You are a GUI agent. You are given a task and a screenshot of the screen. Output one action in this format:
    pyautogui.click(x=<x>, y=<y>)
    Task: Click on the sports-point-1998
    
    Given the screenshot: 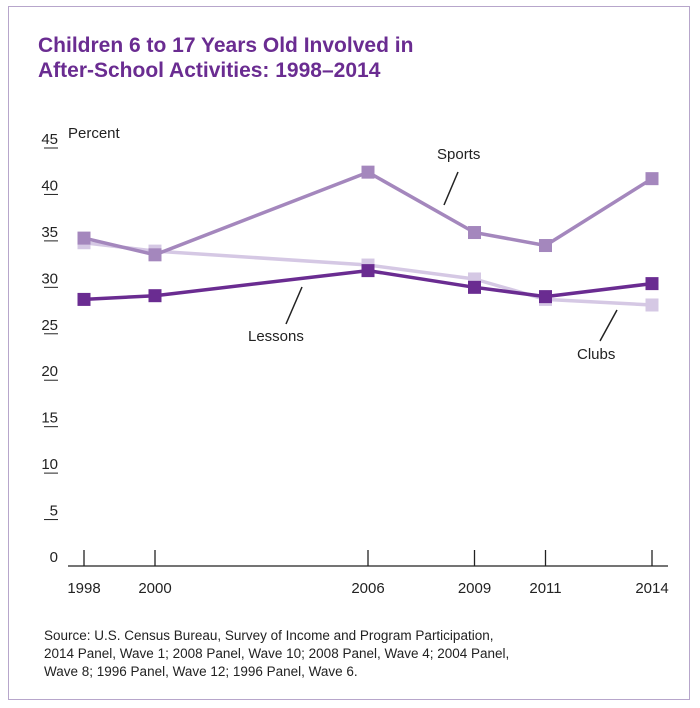 What is the action you would take?
    pyautogui.click(x=84, y=238)
    